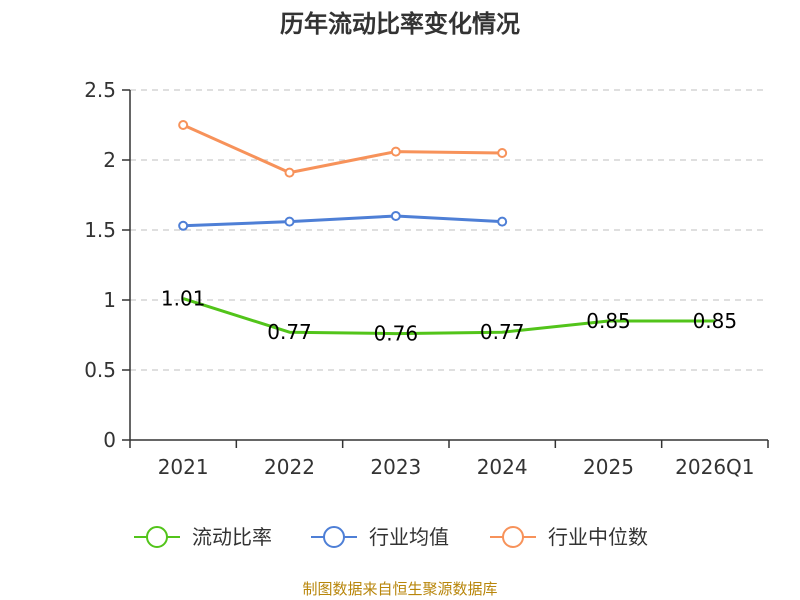 Image resolution: width=800 pixels, height=600 pixels. What do you see at coordinates (183, 467) in the screenshot?
I see `x-tick-label: 2021` at bounding box center [183, 467].